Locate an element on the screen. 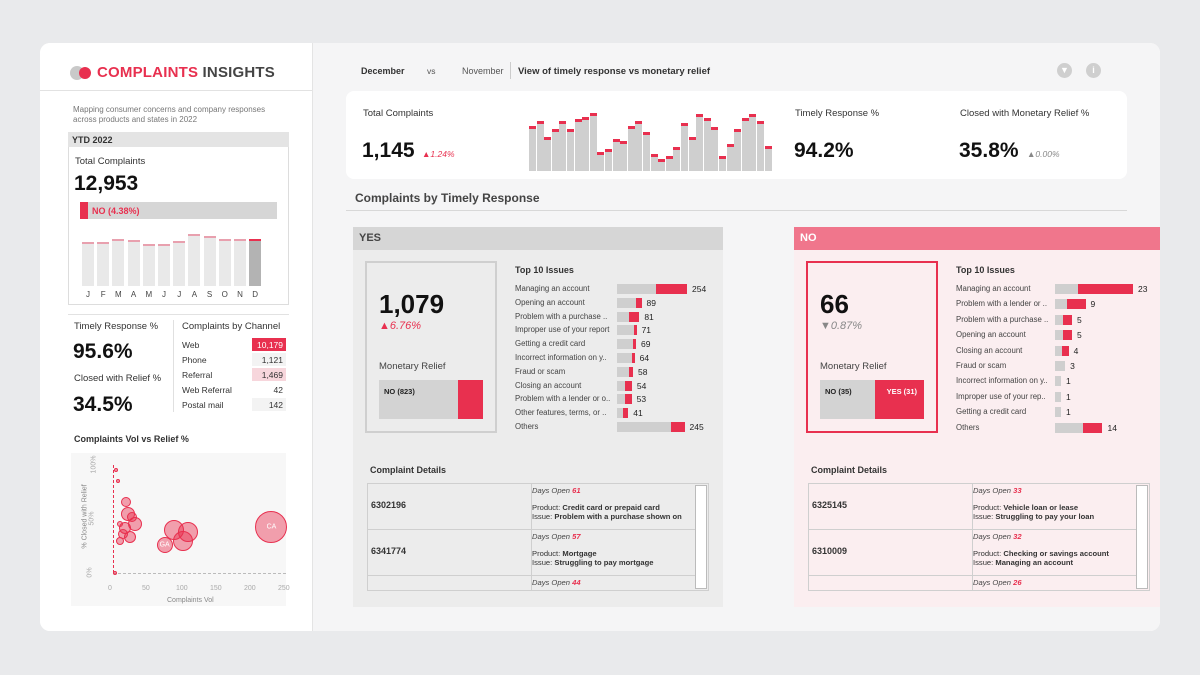  issue-value: 41 is located at coordinates (638, 413).